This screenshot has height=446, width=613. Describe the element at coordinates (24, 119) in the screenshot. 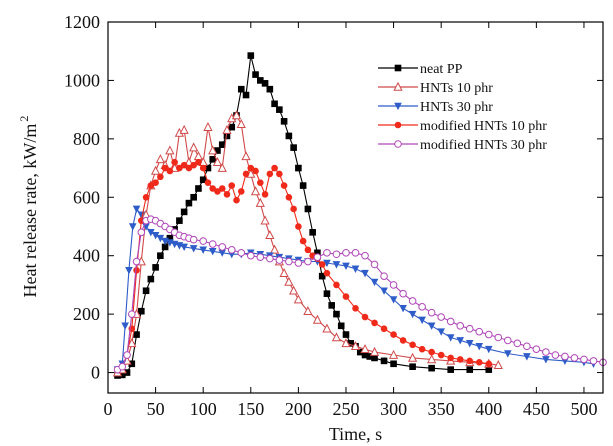

I see `y-axis-title-superscript: 2` at that location.